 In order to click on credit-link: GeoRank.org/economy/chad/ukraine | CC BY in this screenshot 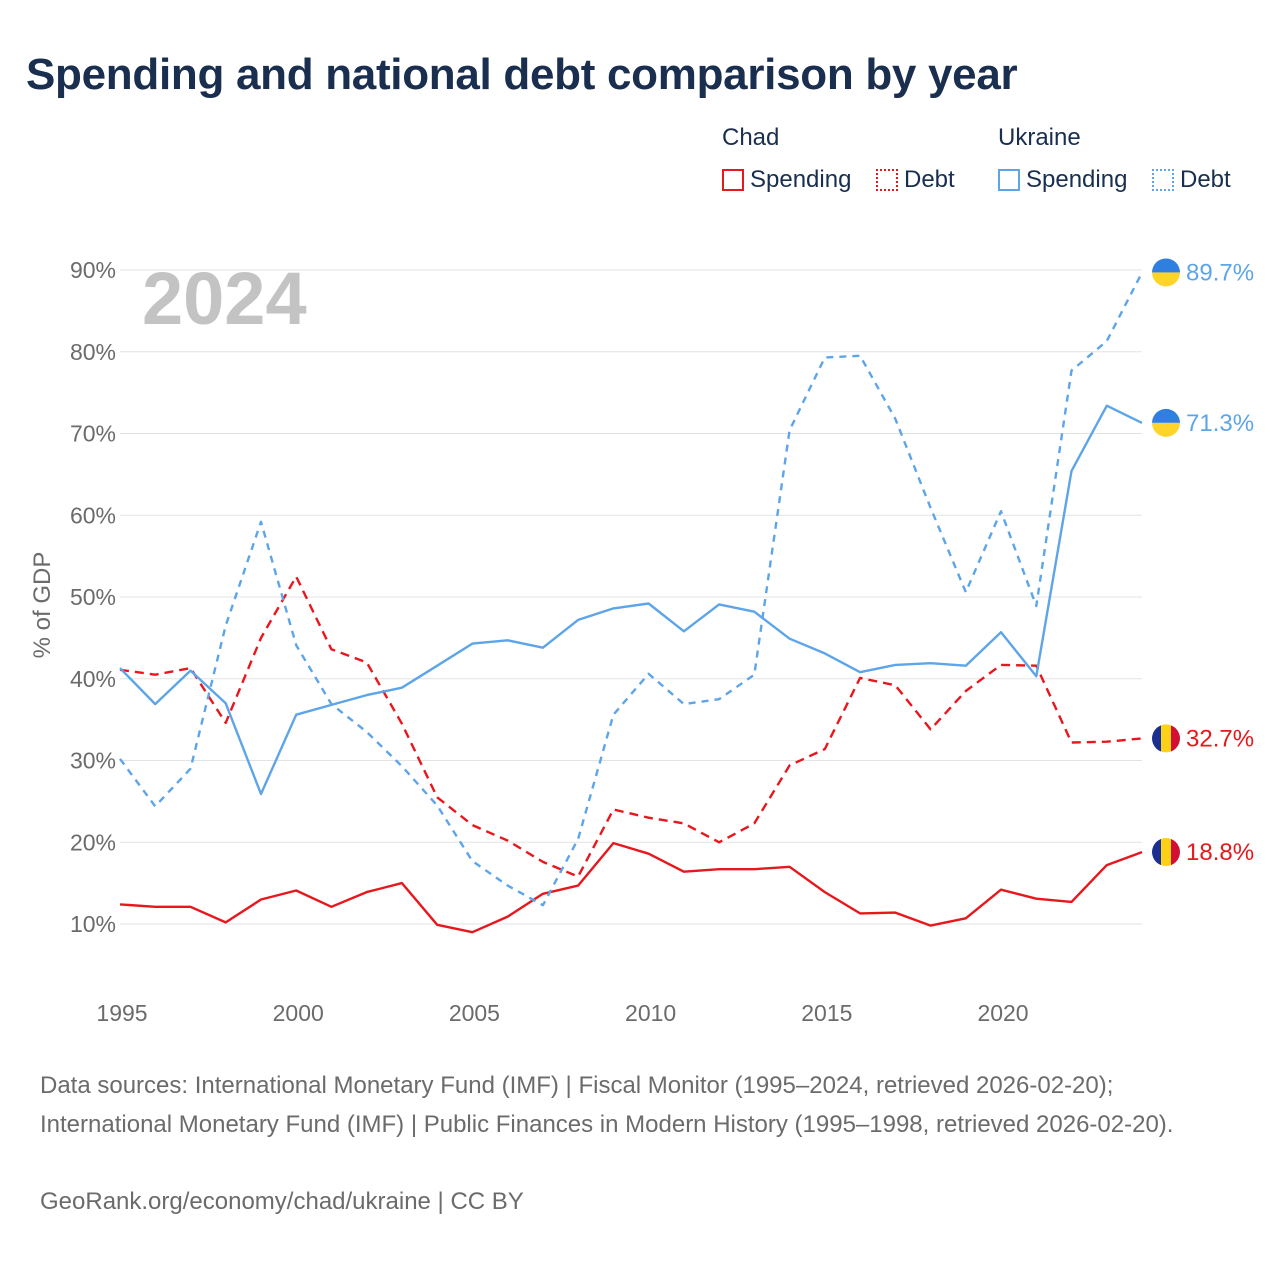, I will do `click(282, 1201)`.